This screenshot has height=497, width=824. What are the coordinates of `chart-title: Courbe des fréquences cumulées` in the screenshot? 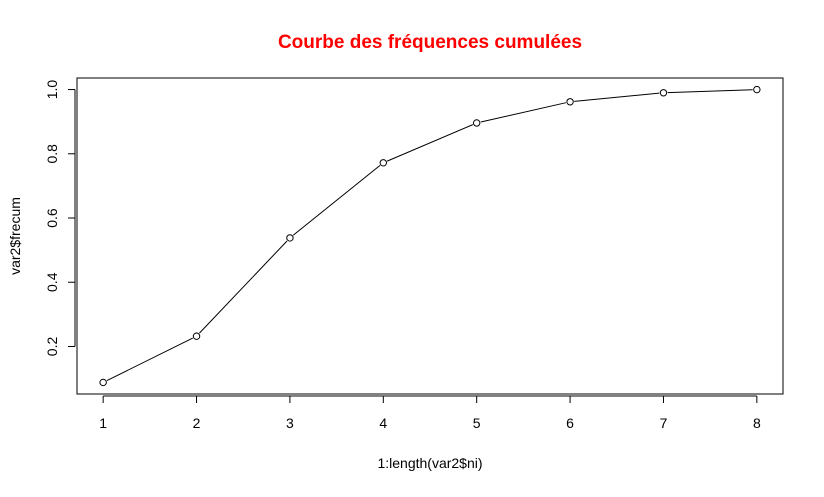 It's located at (430, 42).